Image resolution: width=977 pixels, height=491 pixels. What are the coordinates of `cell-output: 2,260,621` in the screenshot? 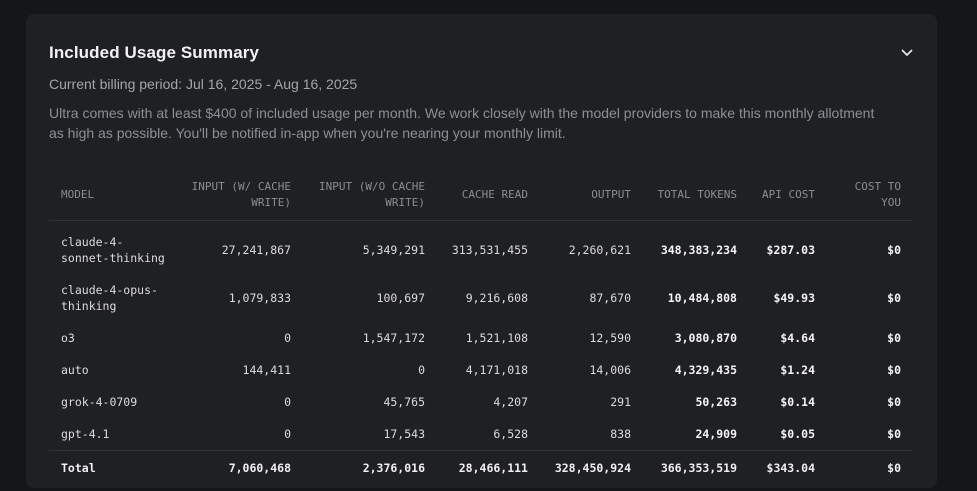 It's located at (599, 250).